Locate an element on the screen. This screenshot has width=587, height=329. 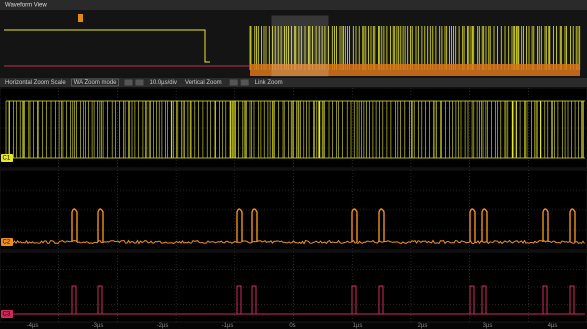
title-bar is located at coordinates (293, 5).